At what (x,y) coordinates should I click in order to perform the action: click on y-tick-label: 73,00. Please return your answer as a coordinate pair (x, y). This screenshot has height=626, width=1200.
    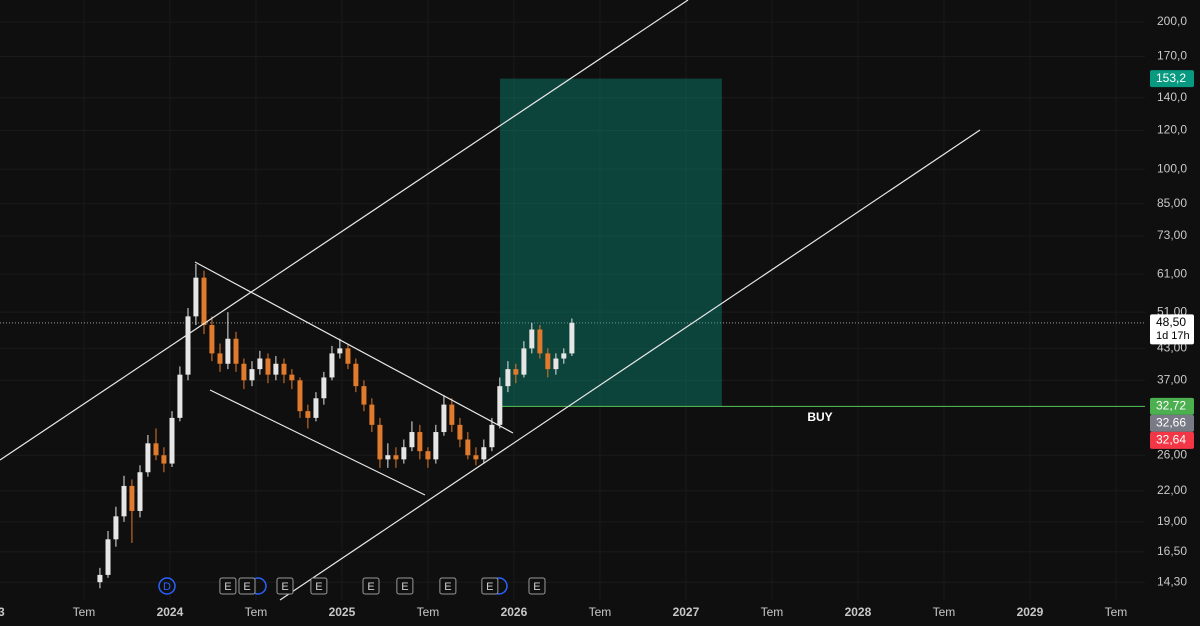
    Looking at the image, I should click on (1172, 235).